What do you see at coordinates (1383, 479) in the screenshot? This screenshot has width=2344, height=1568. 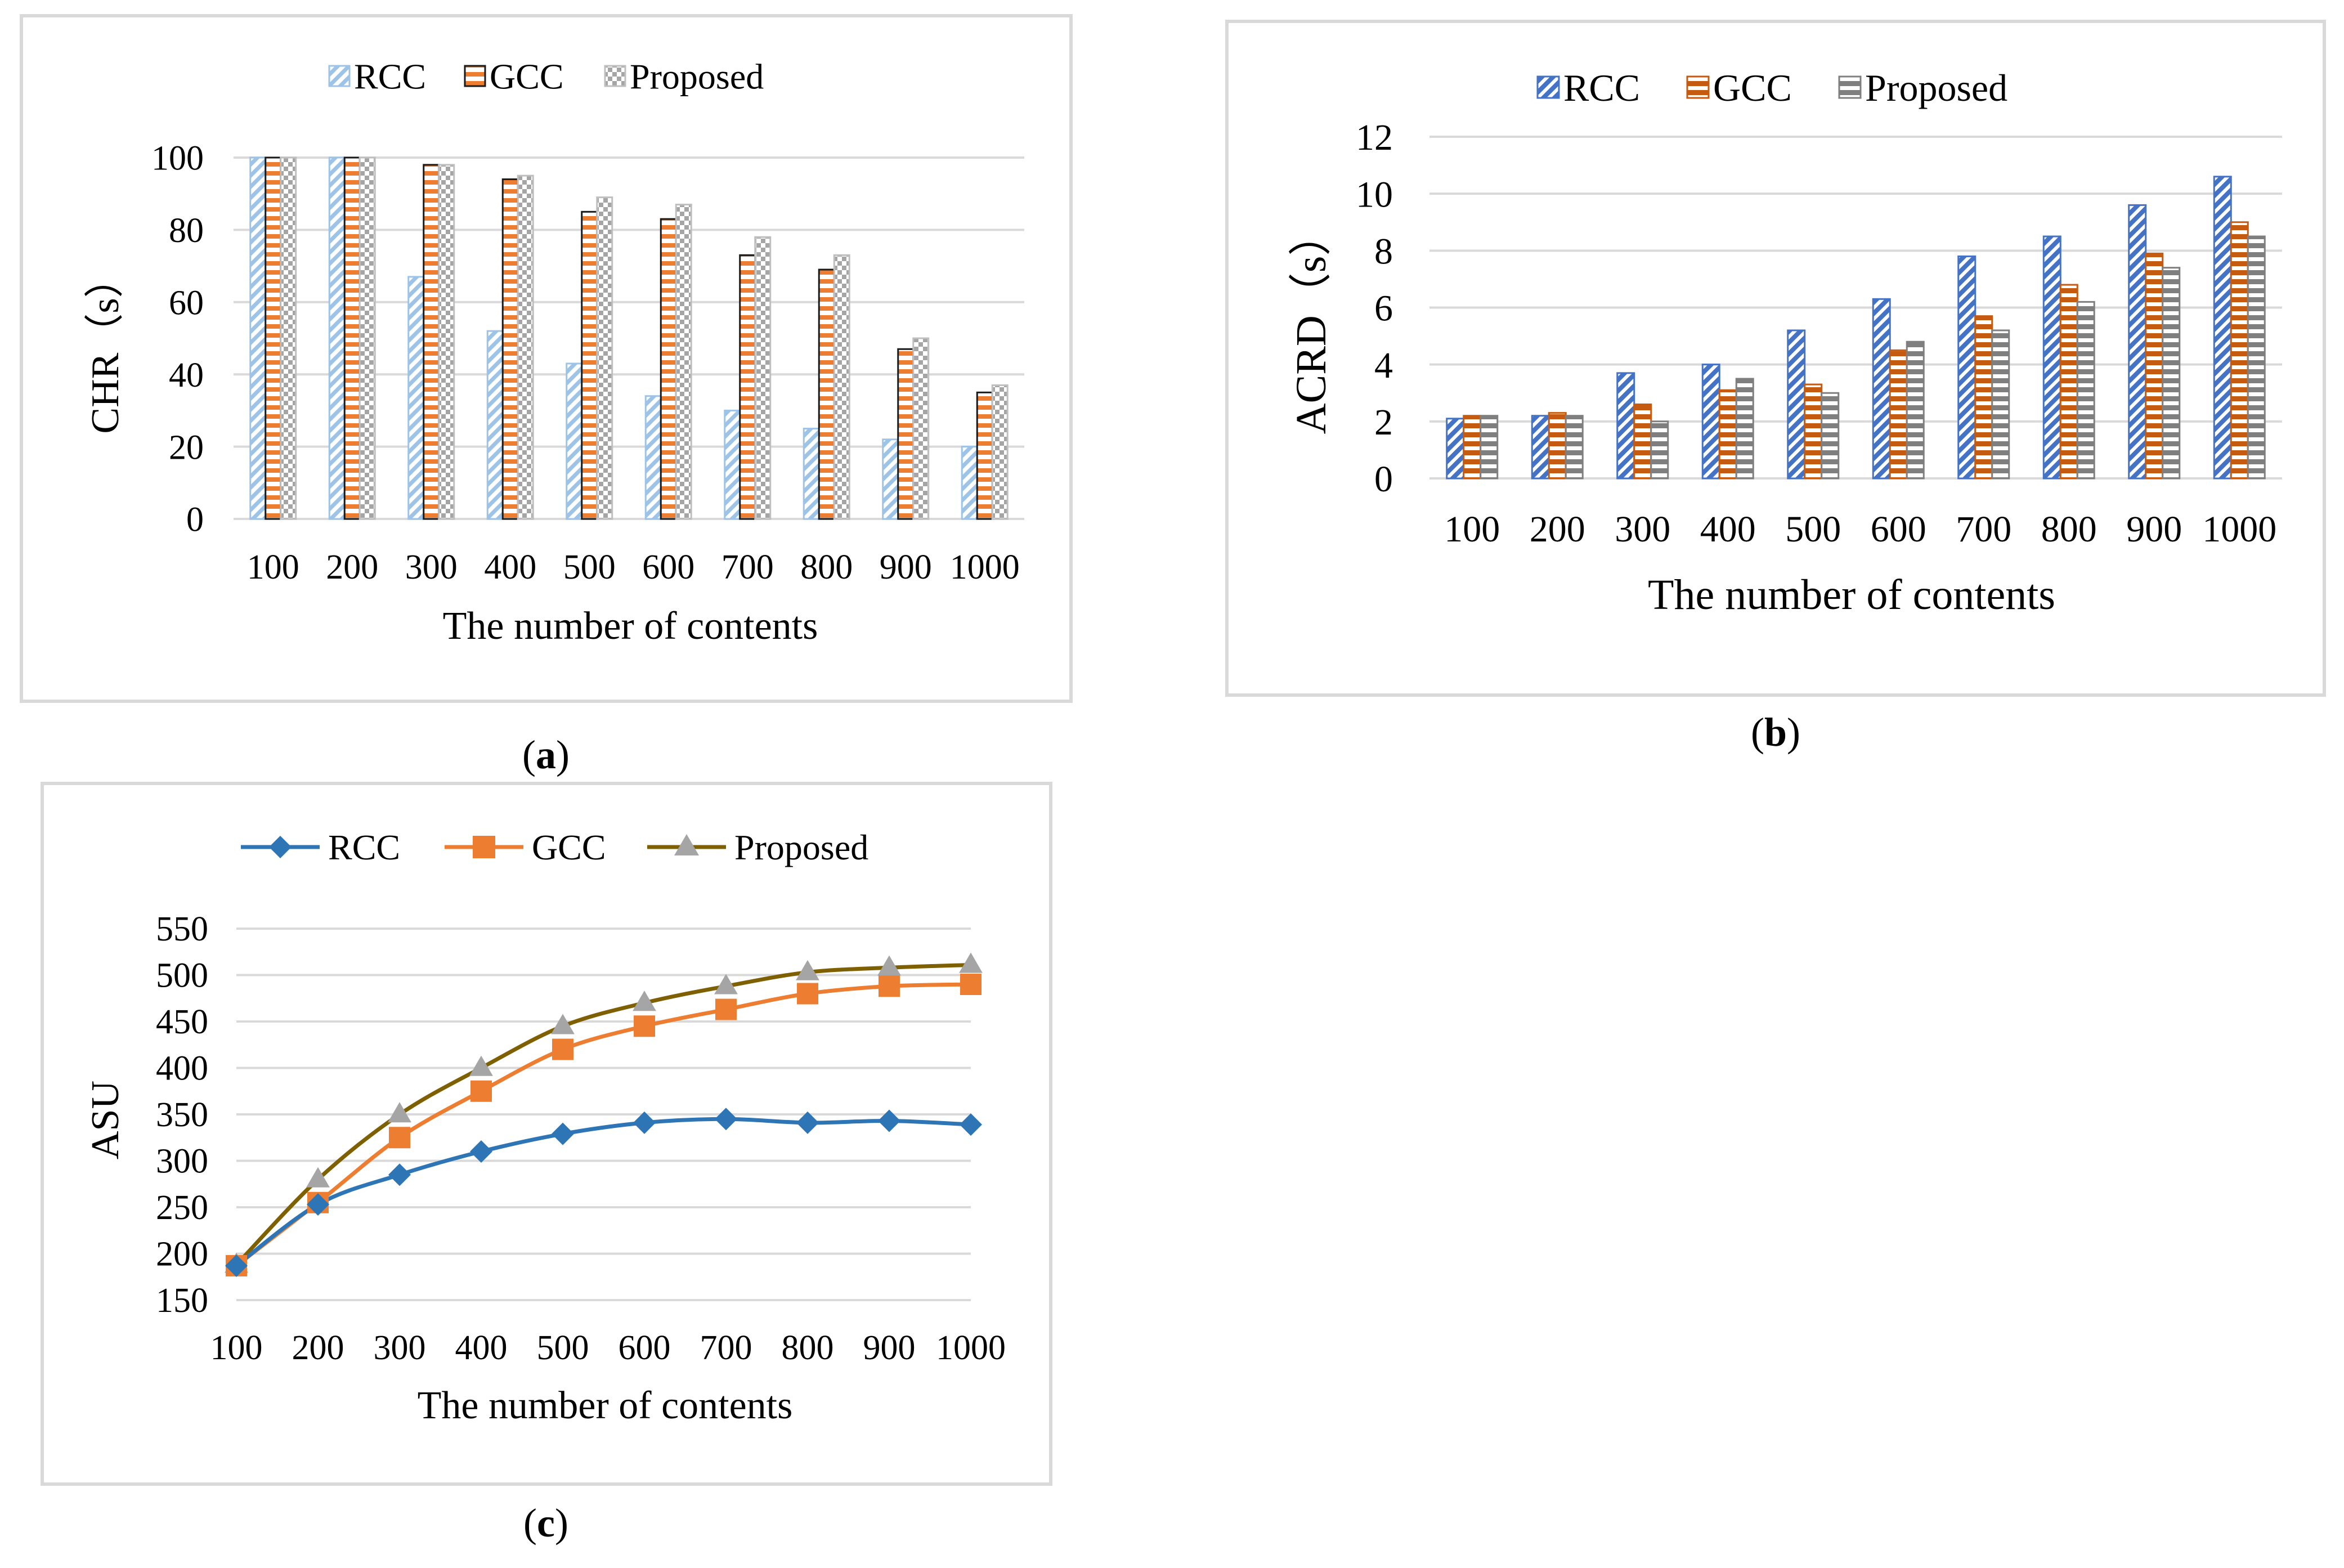 I see `chart-b-y-tick: 0` at bounding box center [1383, 479].